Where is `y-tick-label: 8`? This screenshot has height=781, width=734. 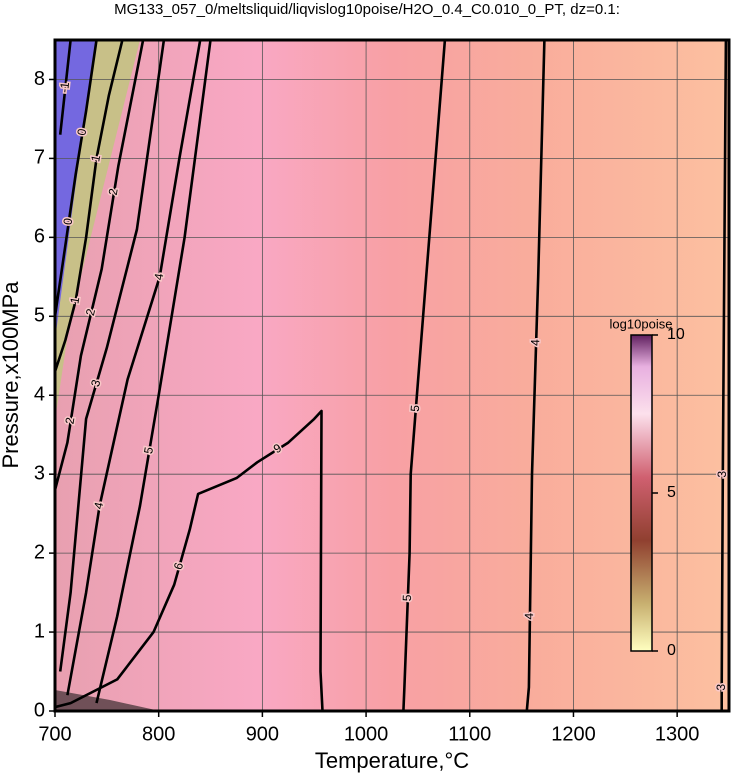
y-tick-label: 8 is located at coordinates (39, 79).